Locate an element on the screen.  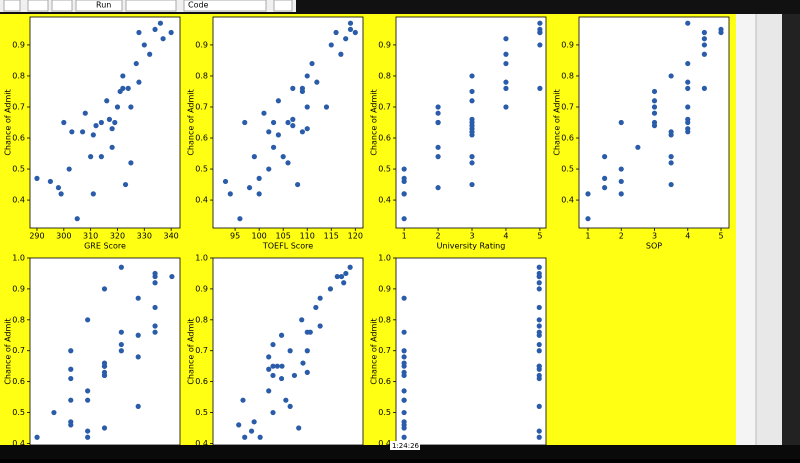
x-axis-label: University Rating is located at coordinates (471, 246).